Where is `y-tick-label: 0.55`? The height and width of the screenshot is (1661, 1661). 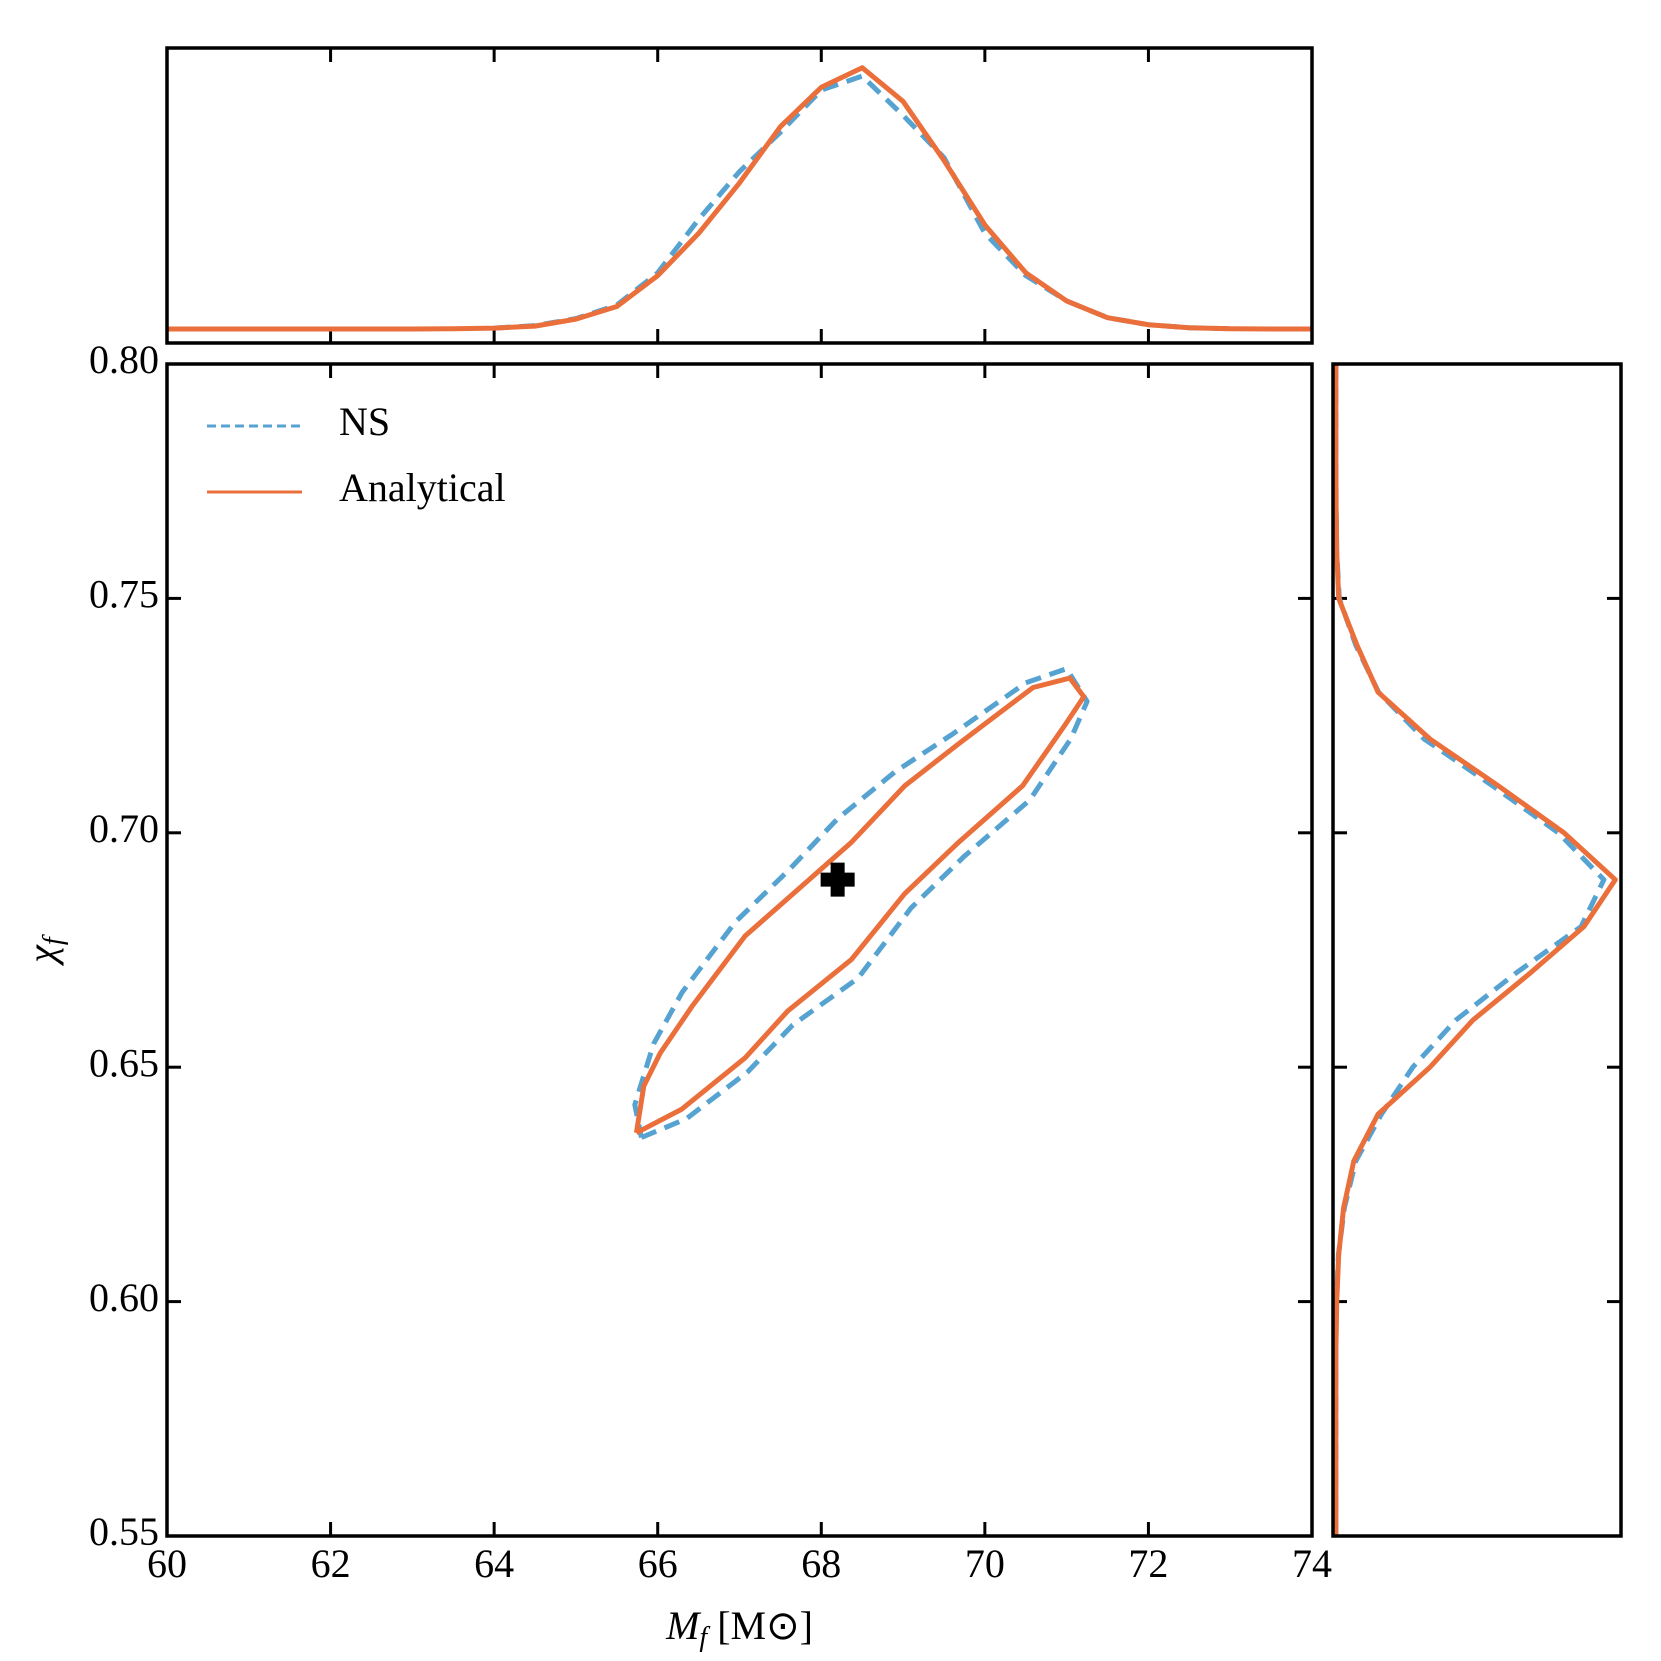 y-tick-label: 0.55 is located at coordinates (124, 1531).